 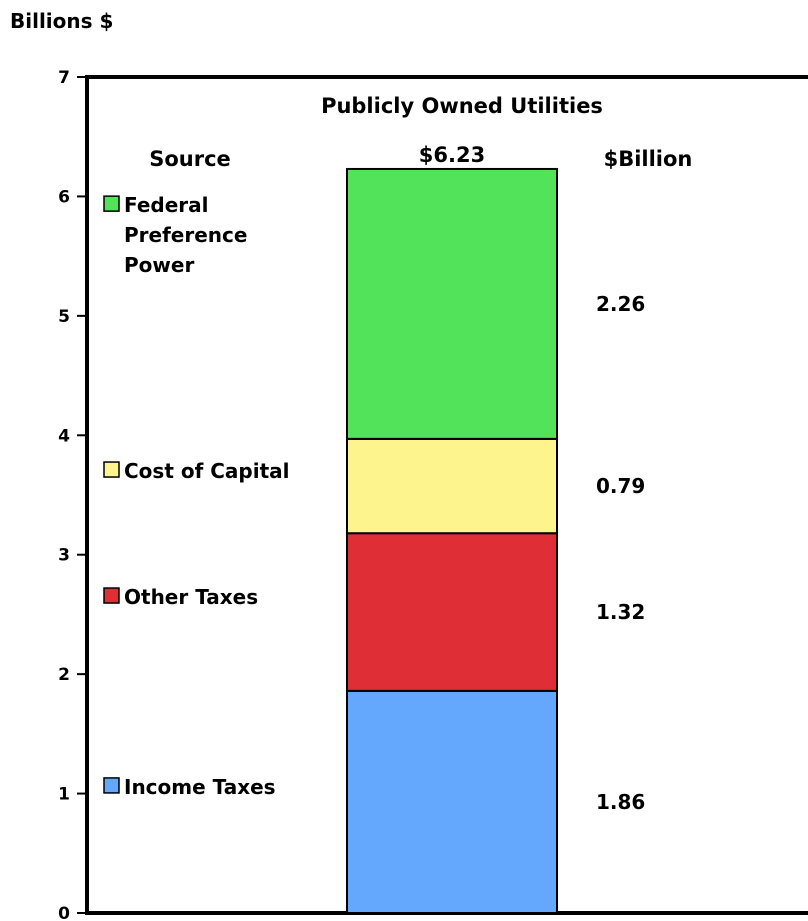 What do you see at coordinates (64, 436) in the screenshot?
I see `y-tick-label: 4` at bounding box center [64, 436].